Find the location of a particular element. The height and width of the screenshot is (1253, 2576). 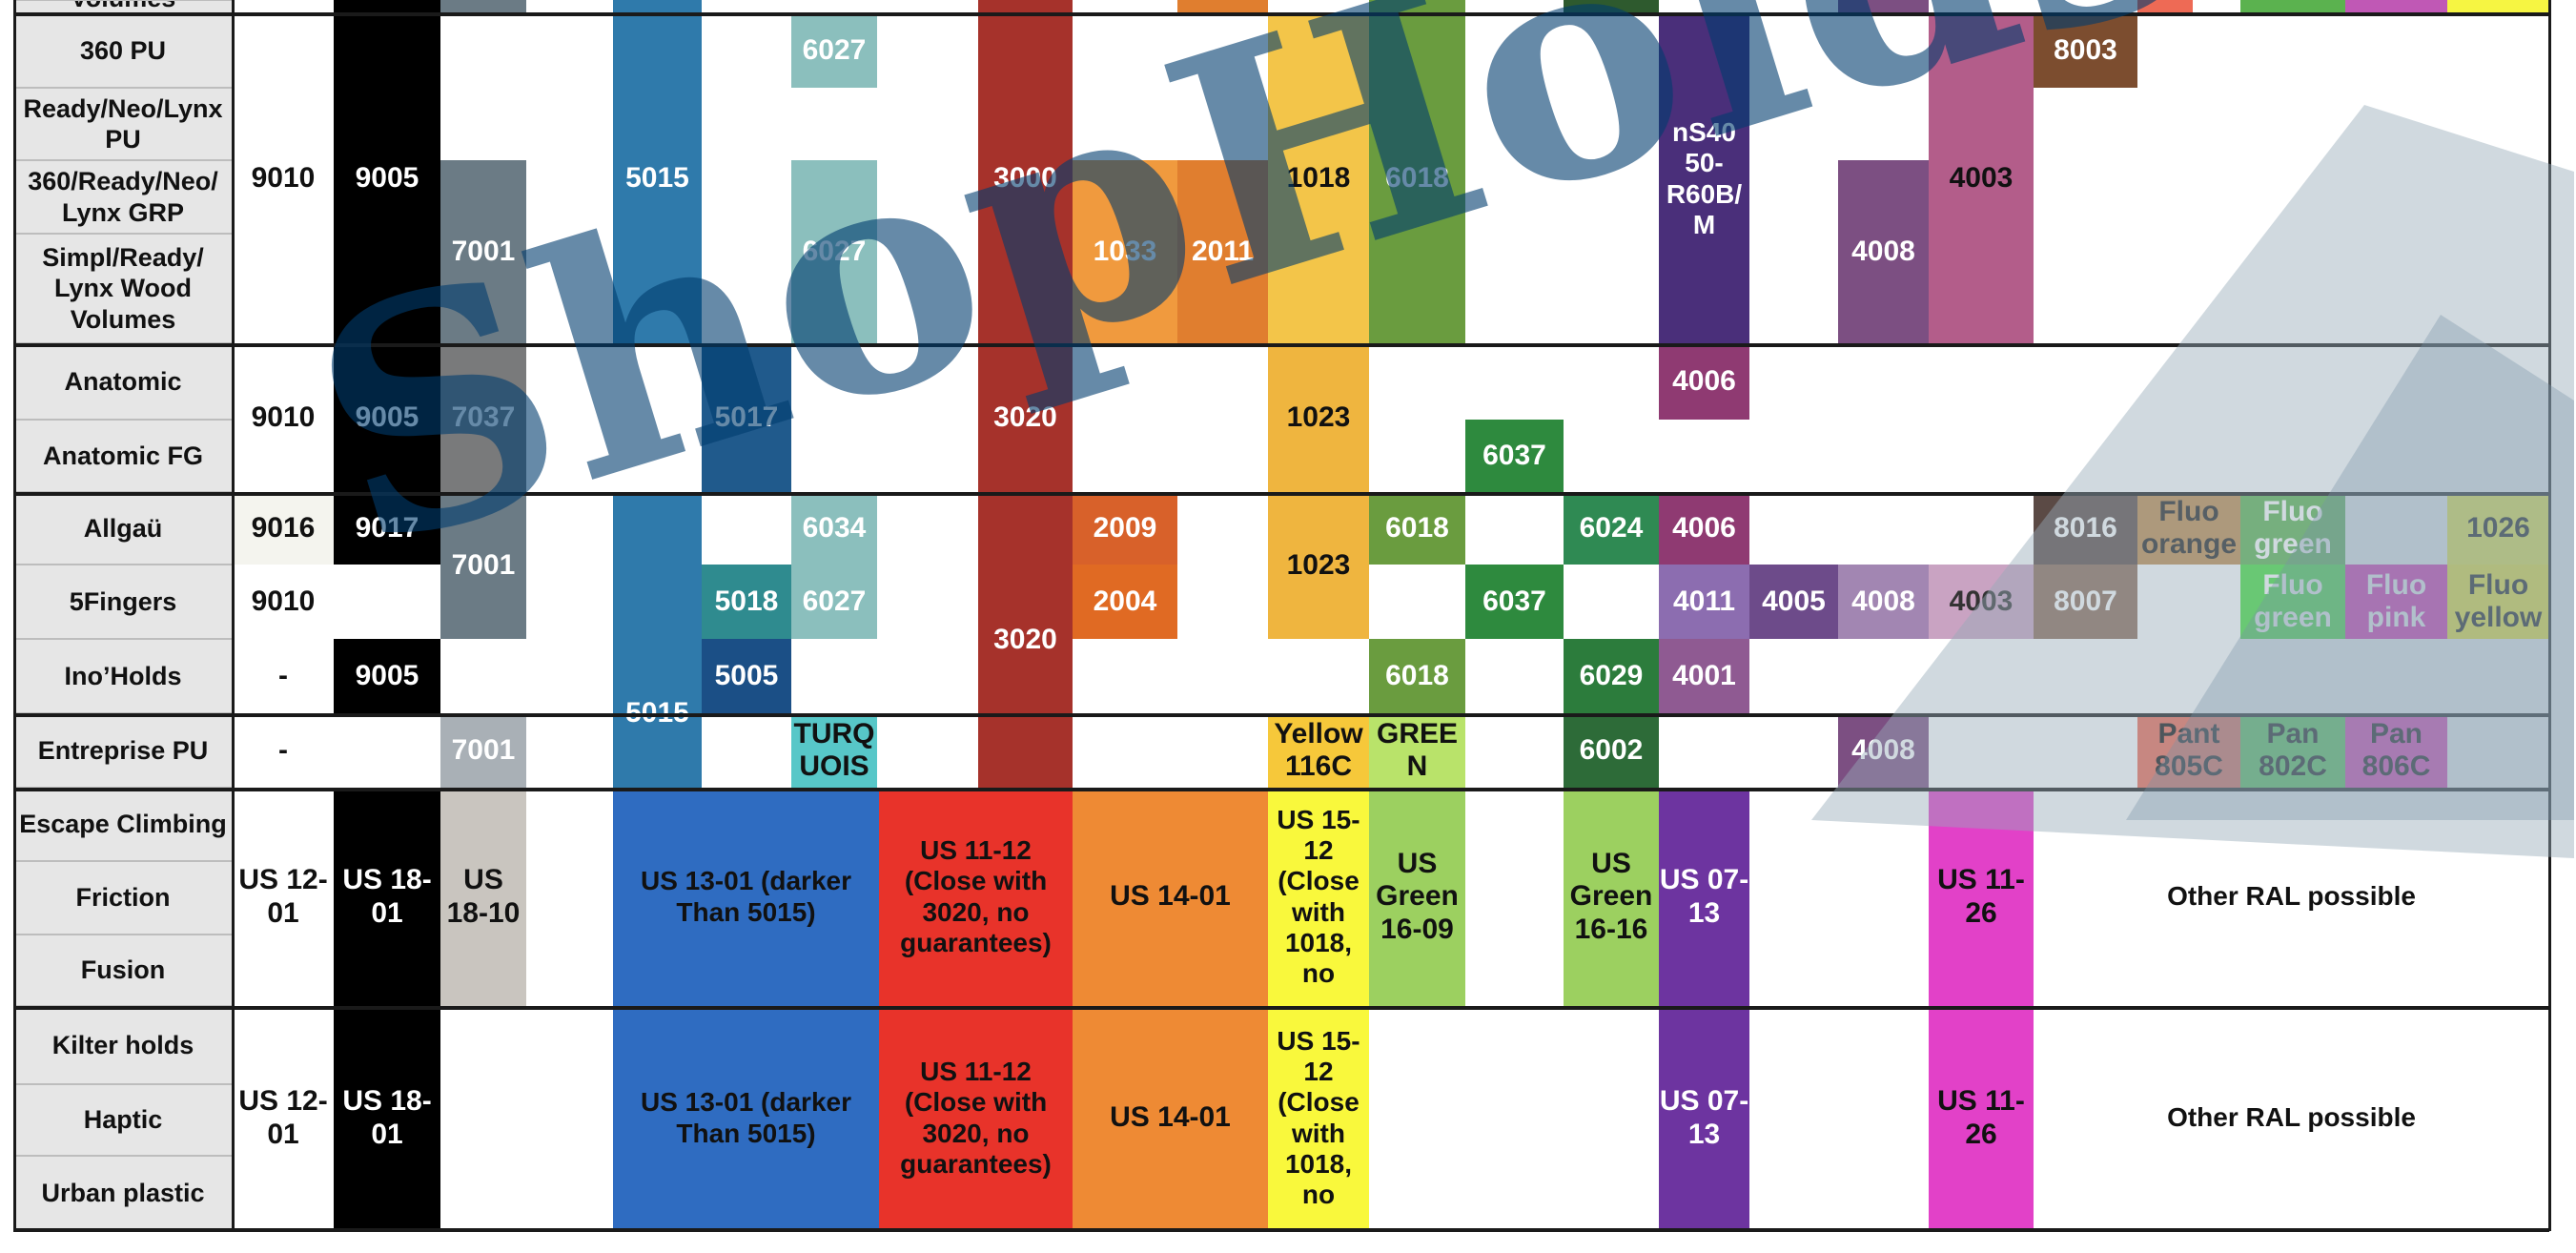

color-cell-b-9005-c: 9005 is located at coordinates (387, 676).